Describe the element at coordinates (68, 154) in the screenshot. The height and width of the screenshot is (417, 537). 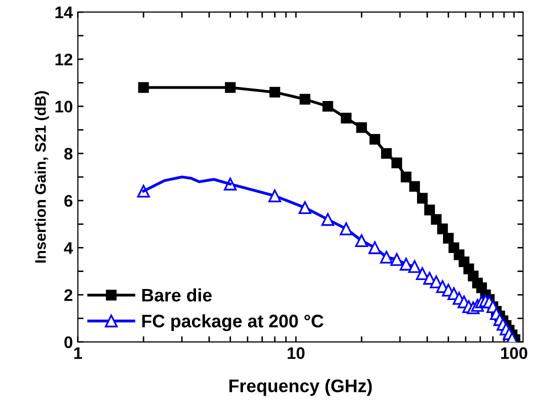
I see `y-tick-label: 8` at that location.